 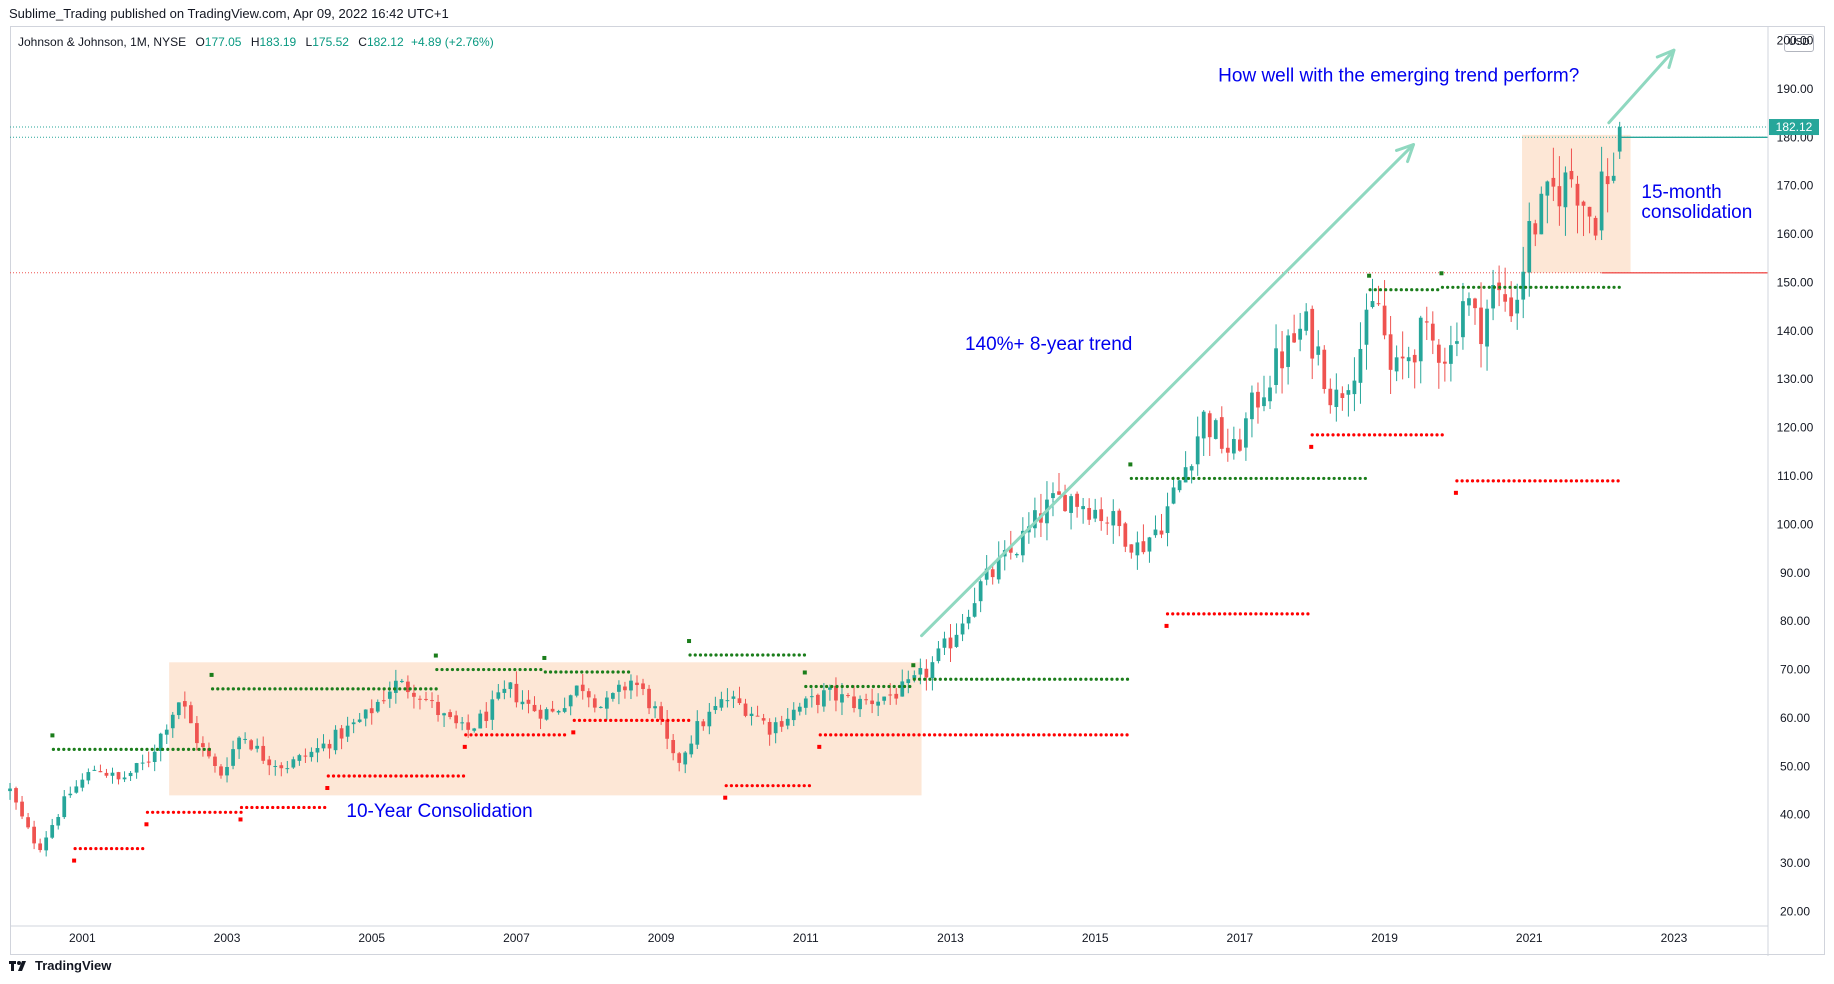 What do you see at coordinates (371, 938) in the screenshot?
I see `time-axis-tick: 2005` at bounding box center [371, 938].